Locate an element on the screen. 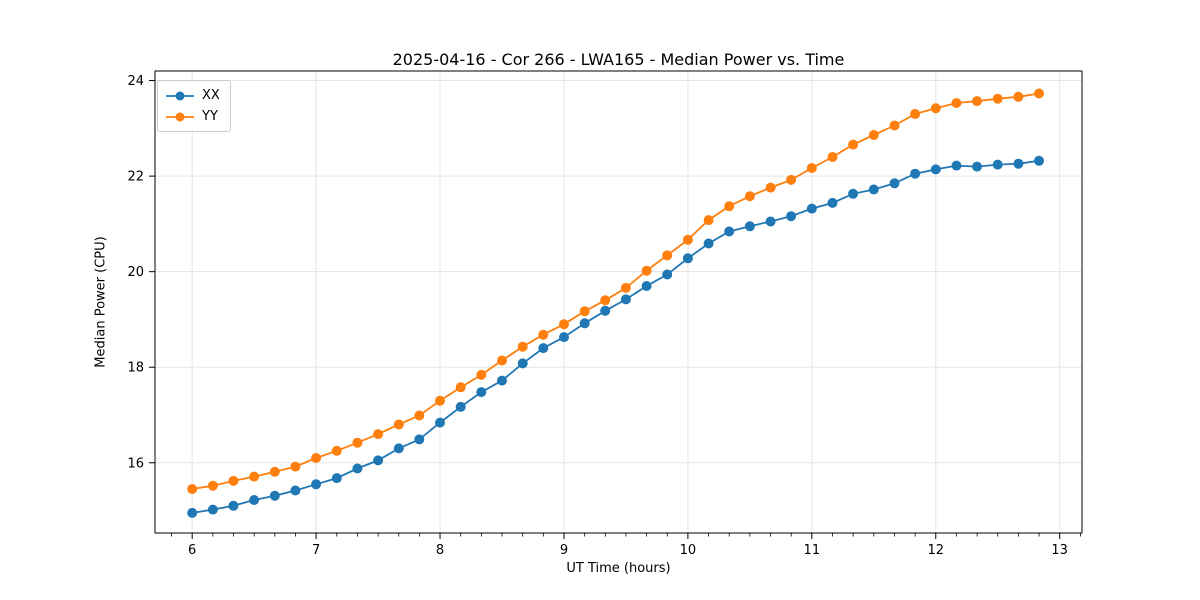 The width and height of the screenshot is (1200, 600). x-tick-label: 11 is located at coordinates (812, 550).